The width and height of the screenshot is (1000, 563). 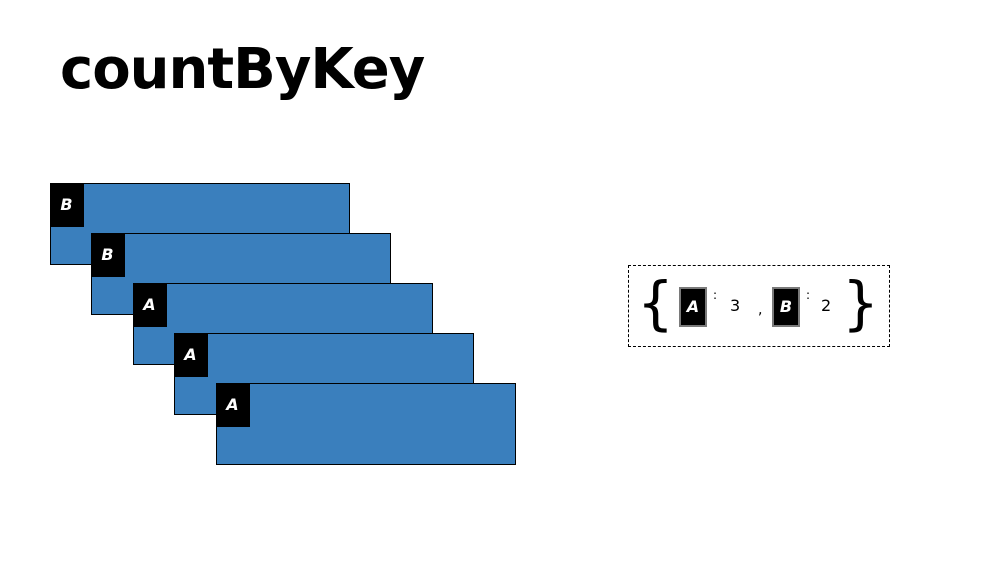 I want to click on close-brace: }, so click(x=860, y=303).